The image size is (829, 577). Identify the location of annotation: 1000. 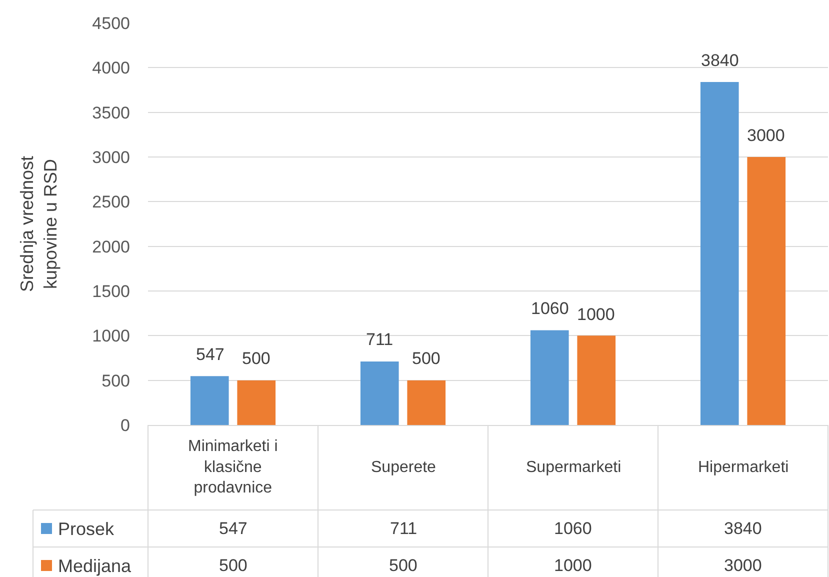
(596, 314).